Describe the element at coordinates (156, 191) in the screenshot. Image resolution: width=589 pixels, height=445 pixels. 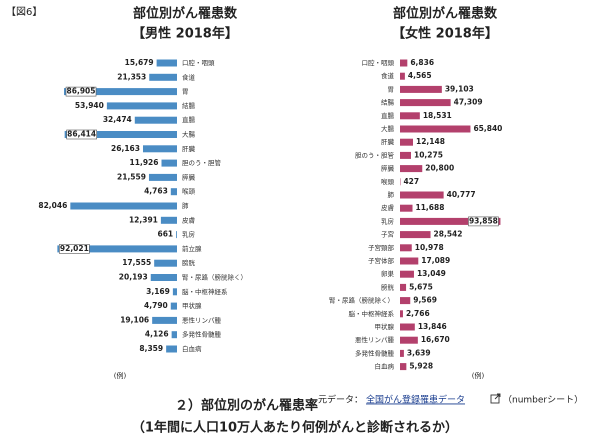
I see `value-label: 4,763` at that location.